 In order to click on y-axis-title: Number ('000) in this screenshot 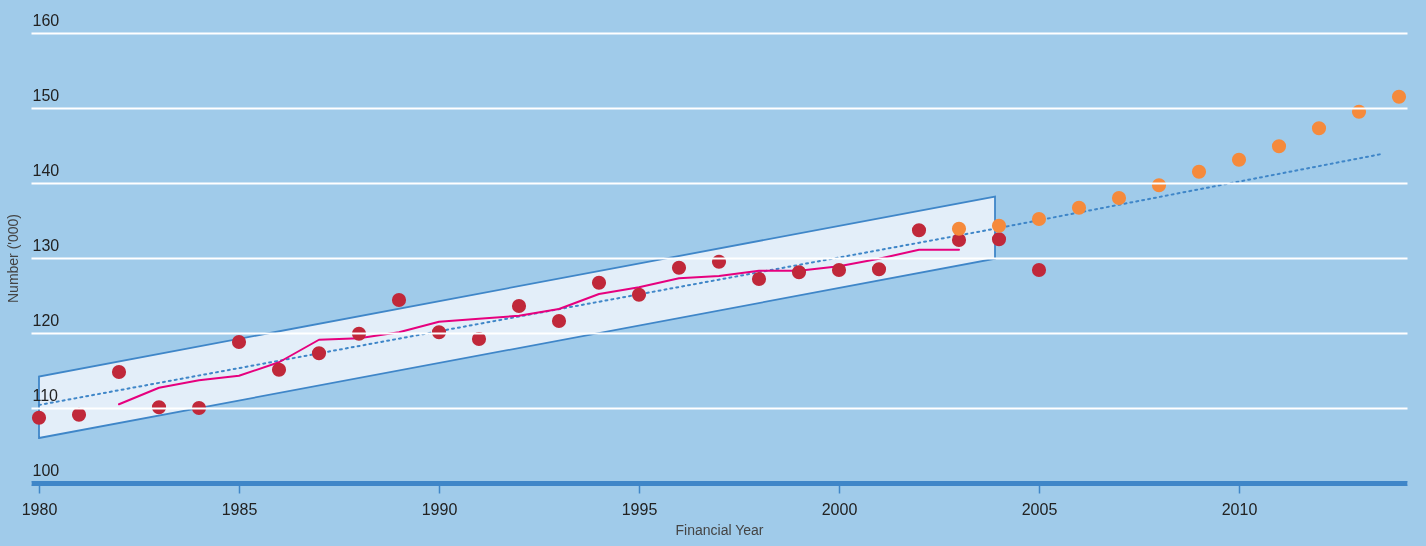, I will do `click(12, 258)`.